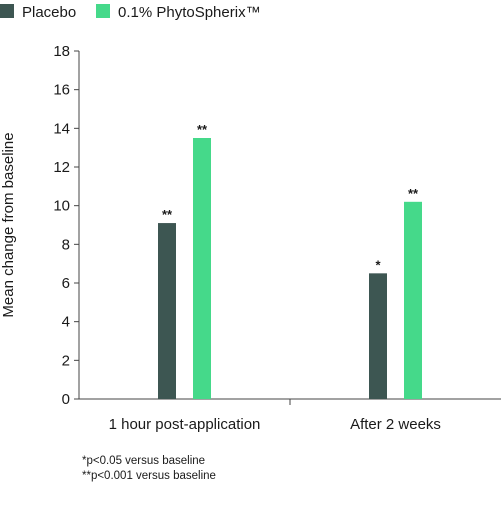 The width and height of the screenshot is (501, 532). What do you see at coordinates (66, 244) in the screenshot?
I see `y-tick-label: 8` at bounding box center [66, 244].